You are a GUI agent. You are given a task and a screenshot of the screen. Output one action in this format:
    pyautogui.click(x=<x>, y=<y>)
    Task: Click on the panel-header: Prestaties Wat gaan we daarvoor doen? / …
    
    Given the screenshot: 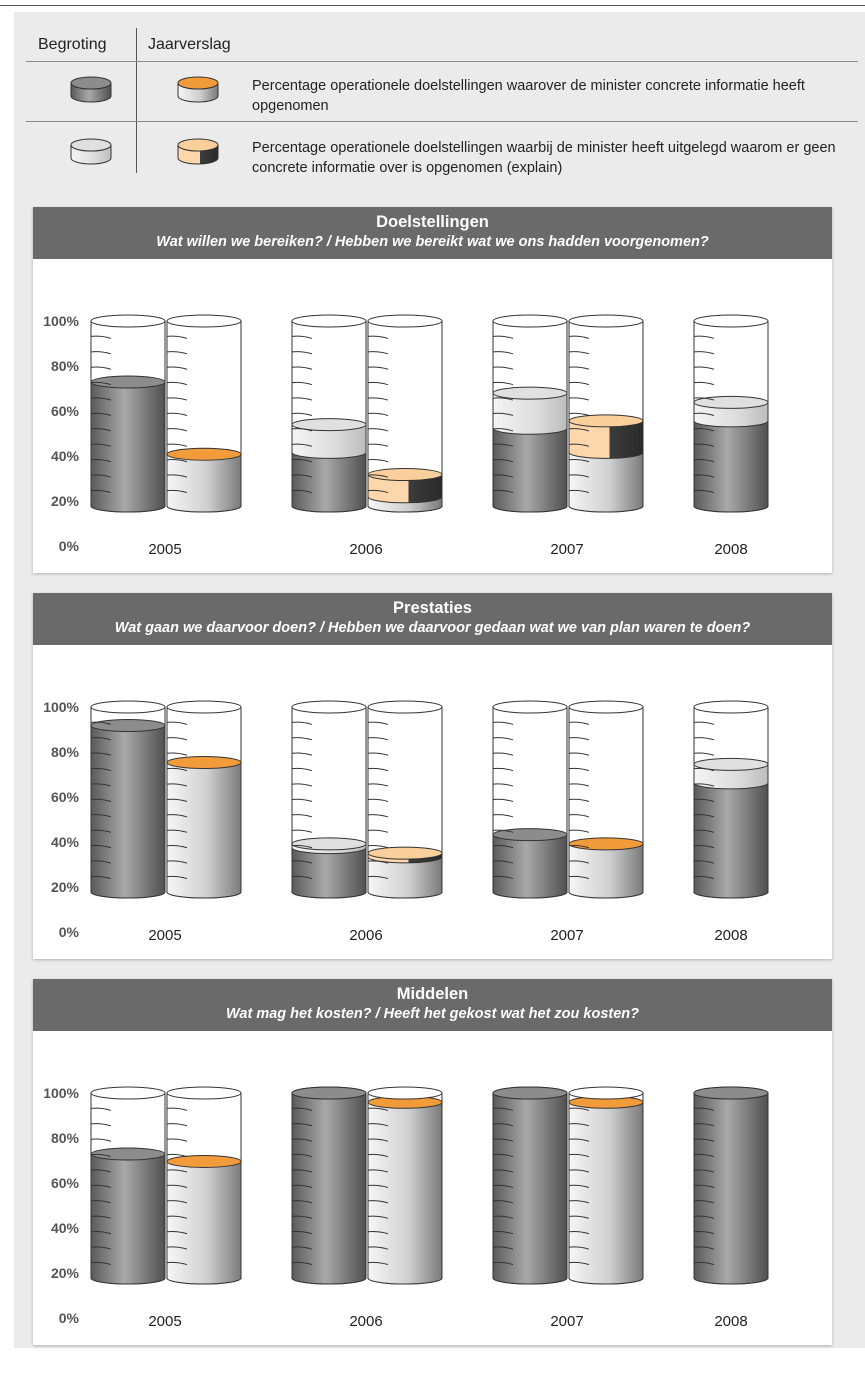 What is the action you would take?
    pyautogui.click(x=432, y=619)
    